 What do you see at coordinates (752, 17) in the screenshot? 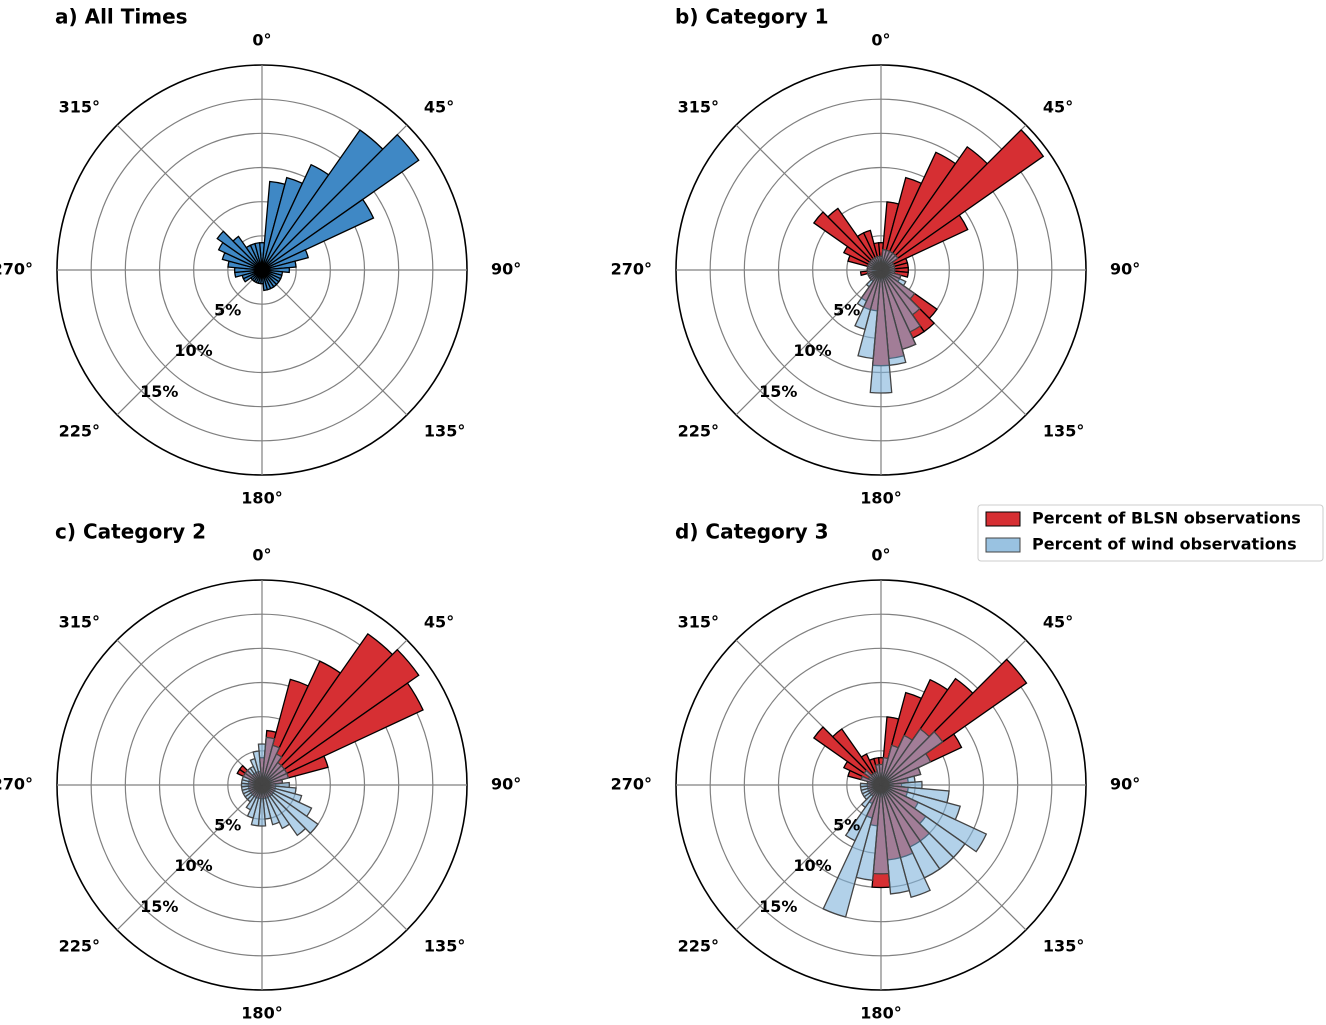
I see `chart-title: b) Category 1` at bounding box center [752, 17].